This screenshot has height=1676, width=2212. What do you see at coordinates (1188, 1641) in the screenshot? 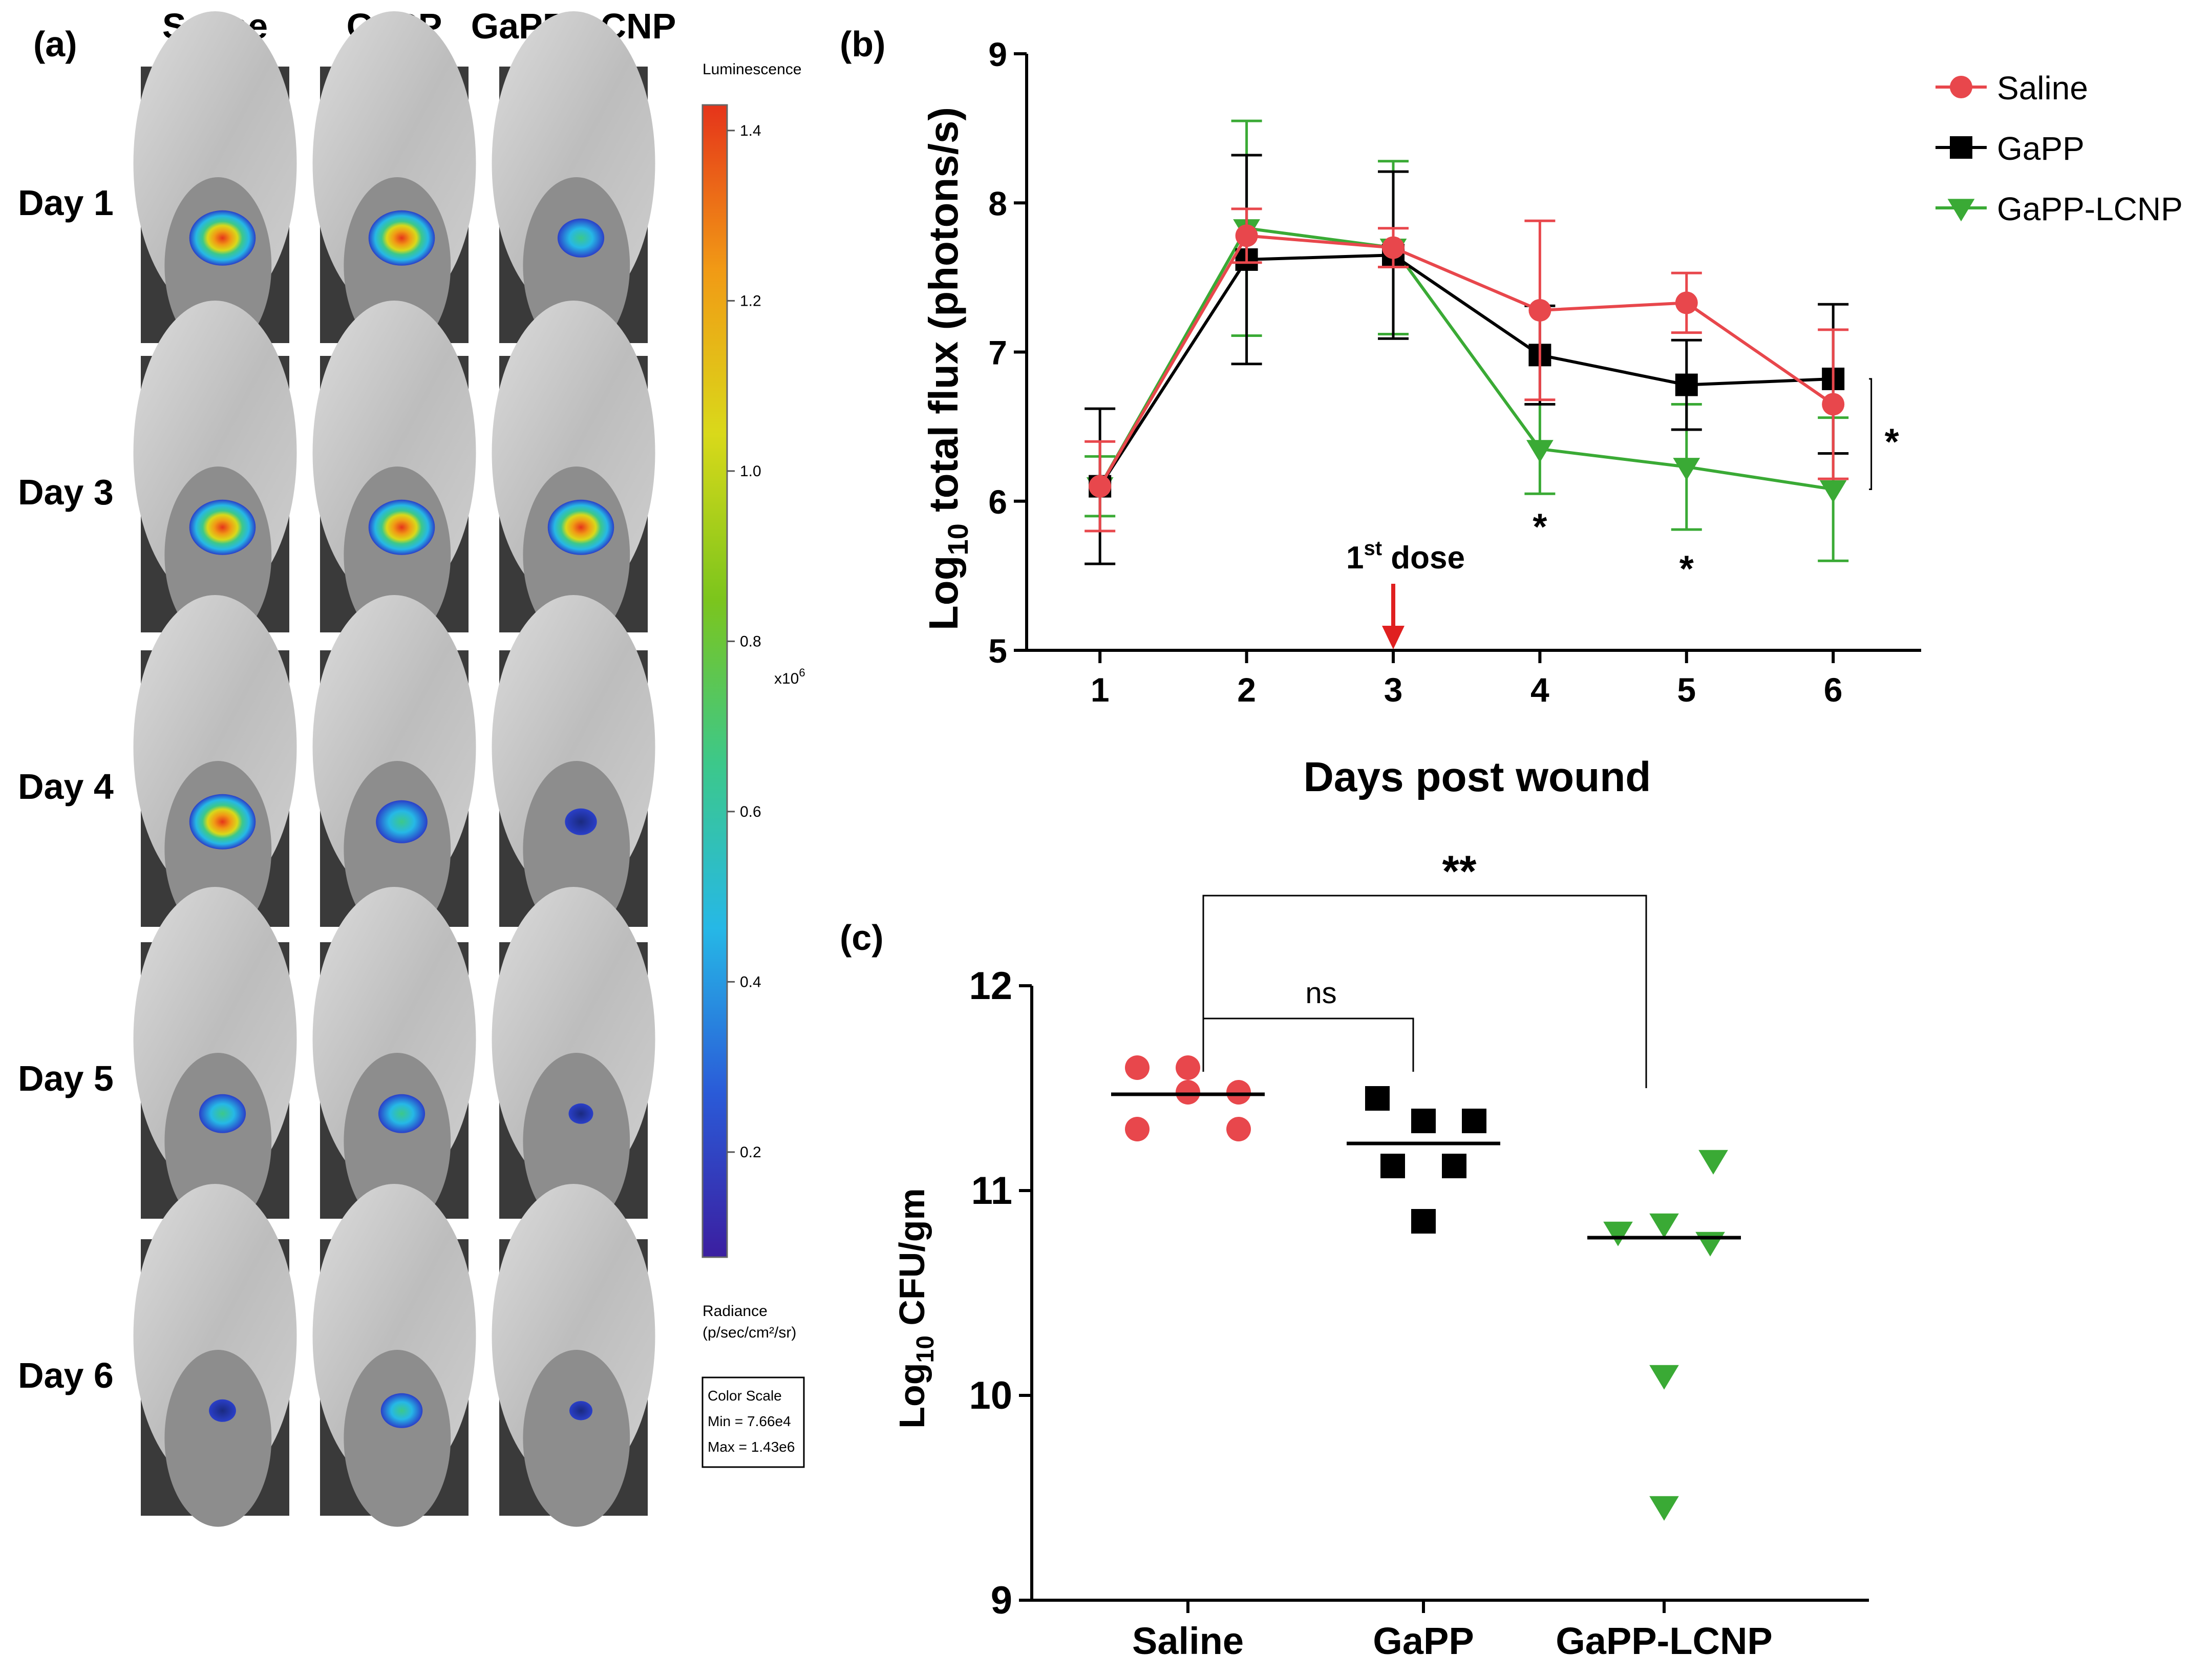
I see `x-tick-label-saline: Saline` at bounding box center [1188, 1641].